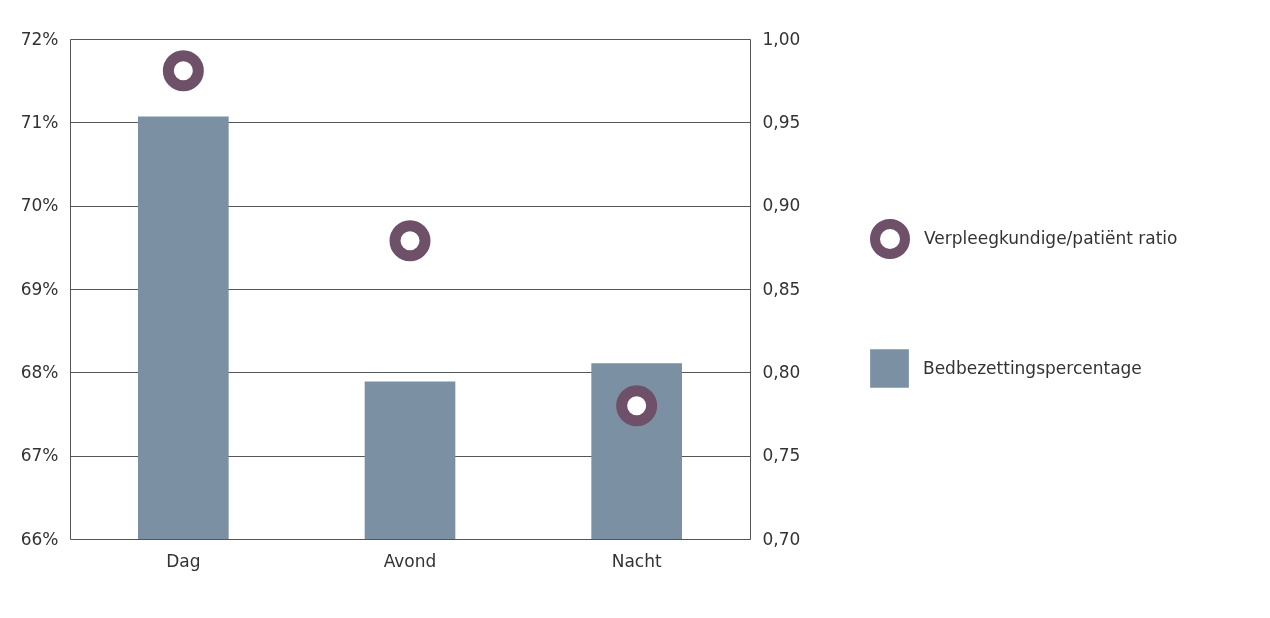  I want to click on y2-tick-label: 0,70, so click(781, 538).